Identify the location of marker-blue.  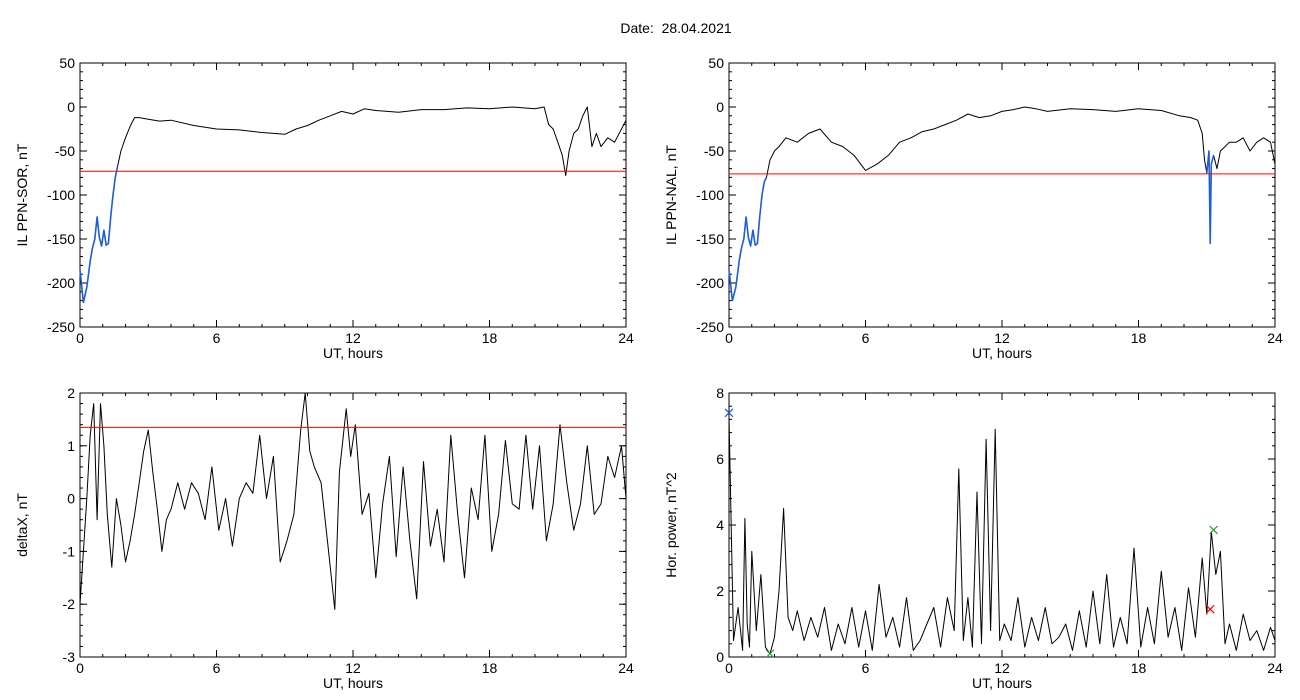
(729, 413).